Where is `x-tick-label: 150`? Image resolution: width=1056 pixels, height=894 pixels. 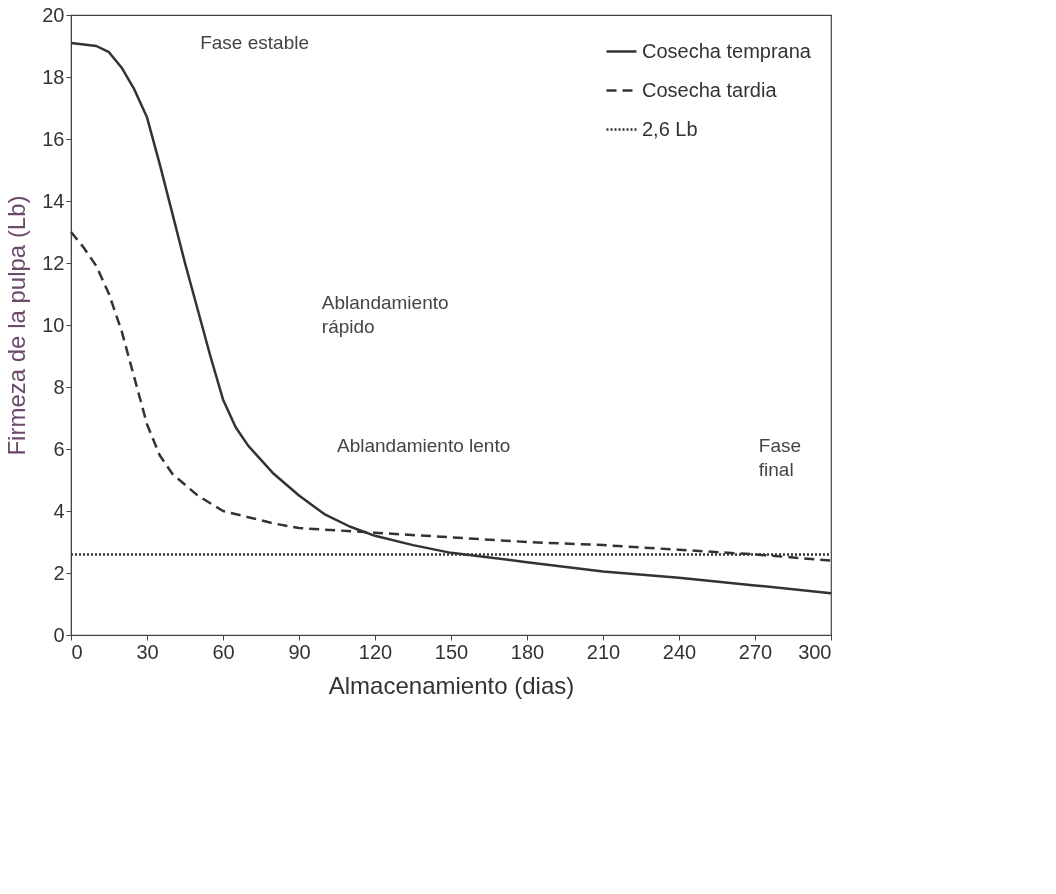
x-tick-label: 150 is located at coordinates (451, 651).